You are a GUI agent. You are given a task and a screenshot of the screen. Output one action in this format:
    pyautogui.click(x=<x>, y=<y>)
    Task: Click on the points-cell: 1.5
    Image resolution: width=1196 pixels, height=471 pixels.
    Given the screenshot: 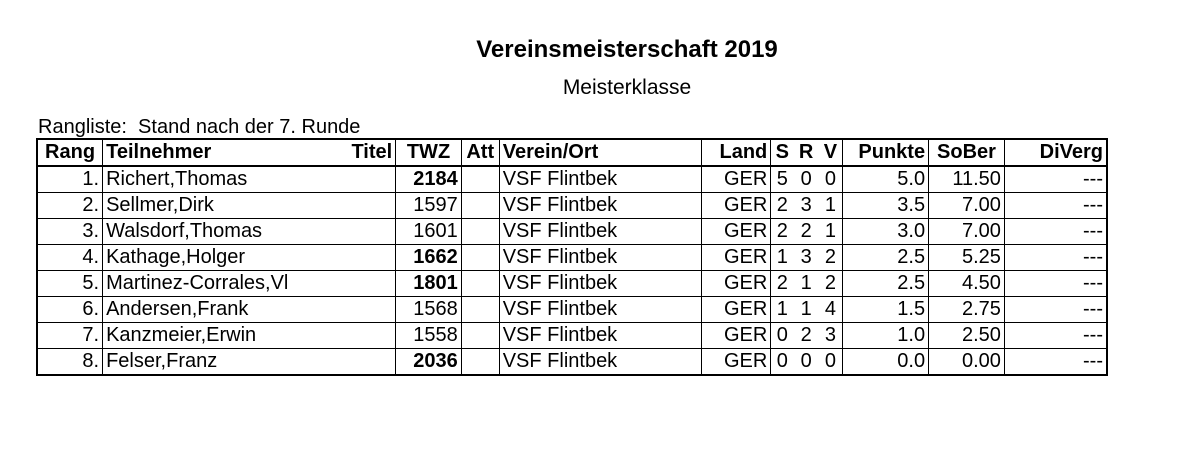 What is the action you would take?
    pyautogui.click(x=885, y=309)
    